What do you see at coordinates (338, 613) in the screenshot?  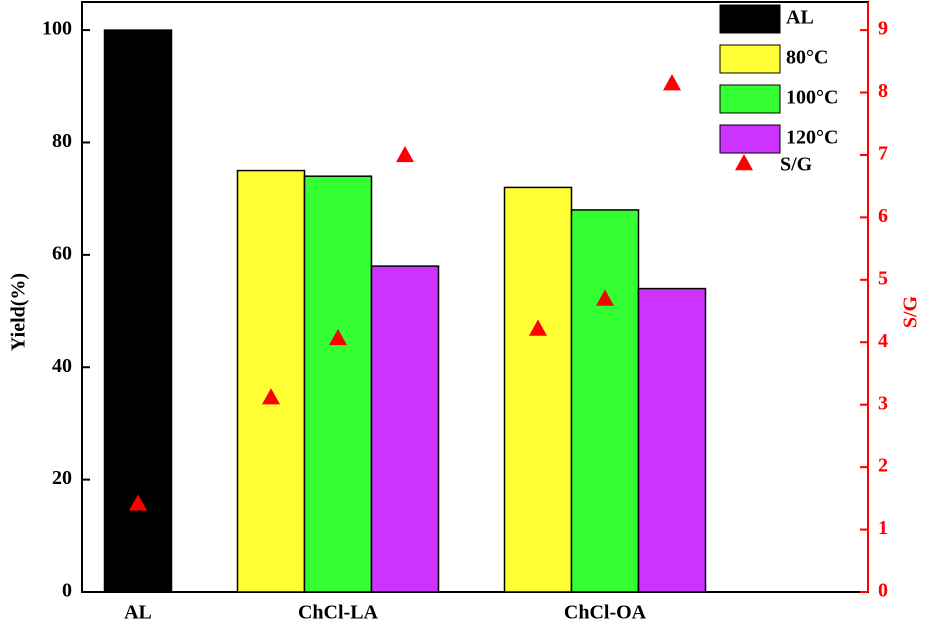 I see `x-tick-label: ChCl-LA` at bounding box center [338, 613].